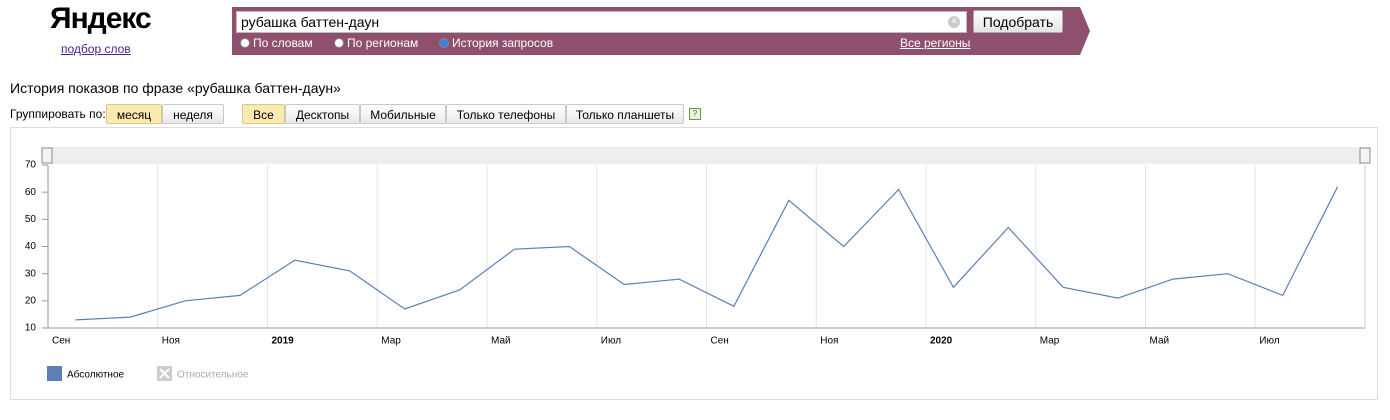  What do you see at coordinates (96, 49) in the screenshot?
I see `sublink: подбор слов` at bounding box center [96, 49].